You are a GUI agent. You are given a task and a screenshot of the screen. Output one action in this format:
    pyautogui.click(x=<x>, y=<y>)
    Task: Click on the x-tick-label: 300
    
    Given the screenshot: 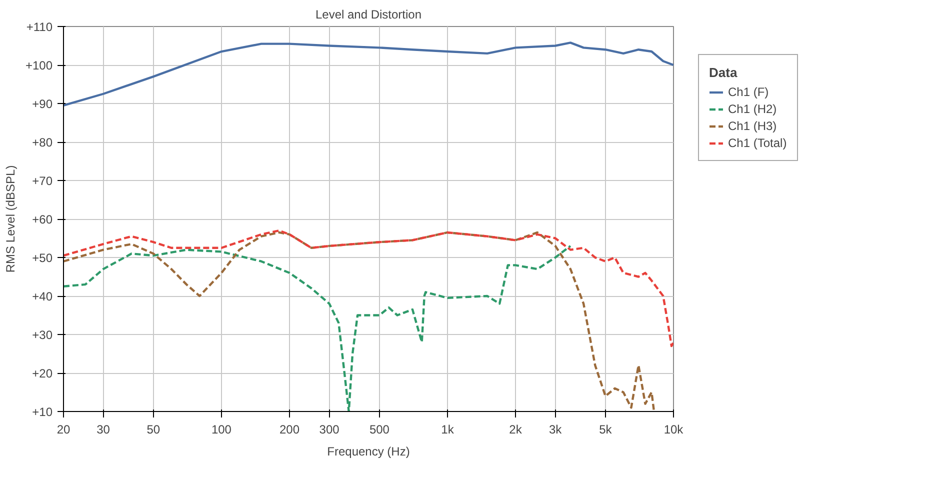 What is the action you would take?
    pyautogui.click(x=329, y=429)
    